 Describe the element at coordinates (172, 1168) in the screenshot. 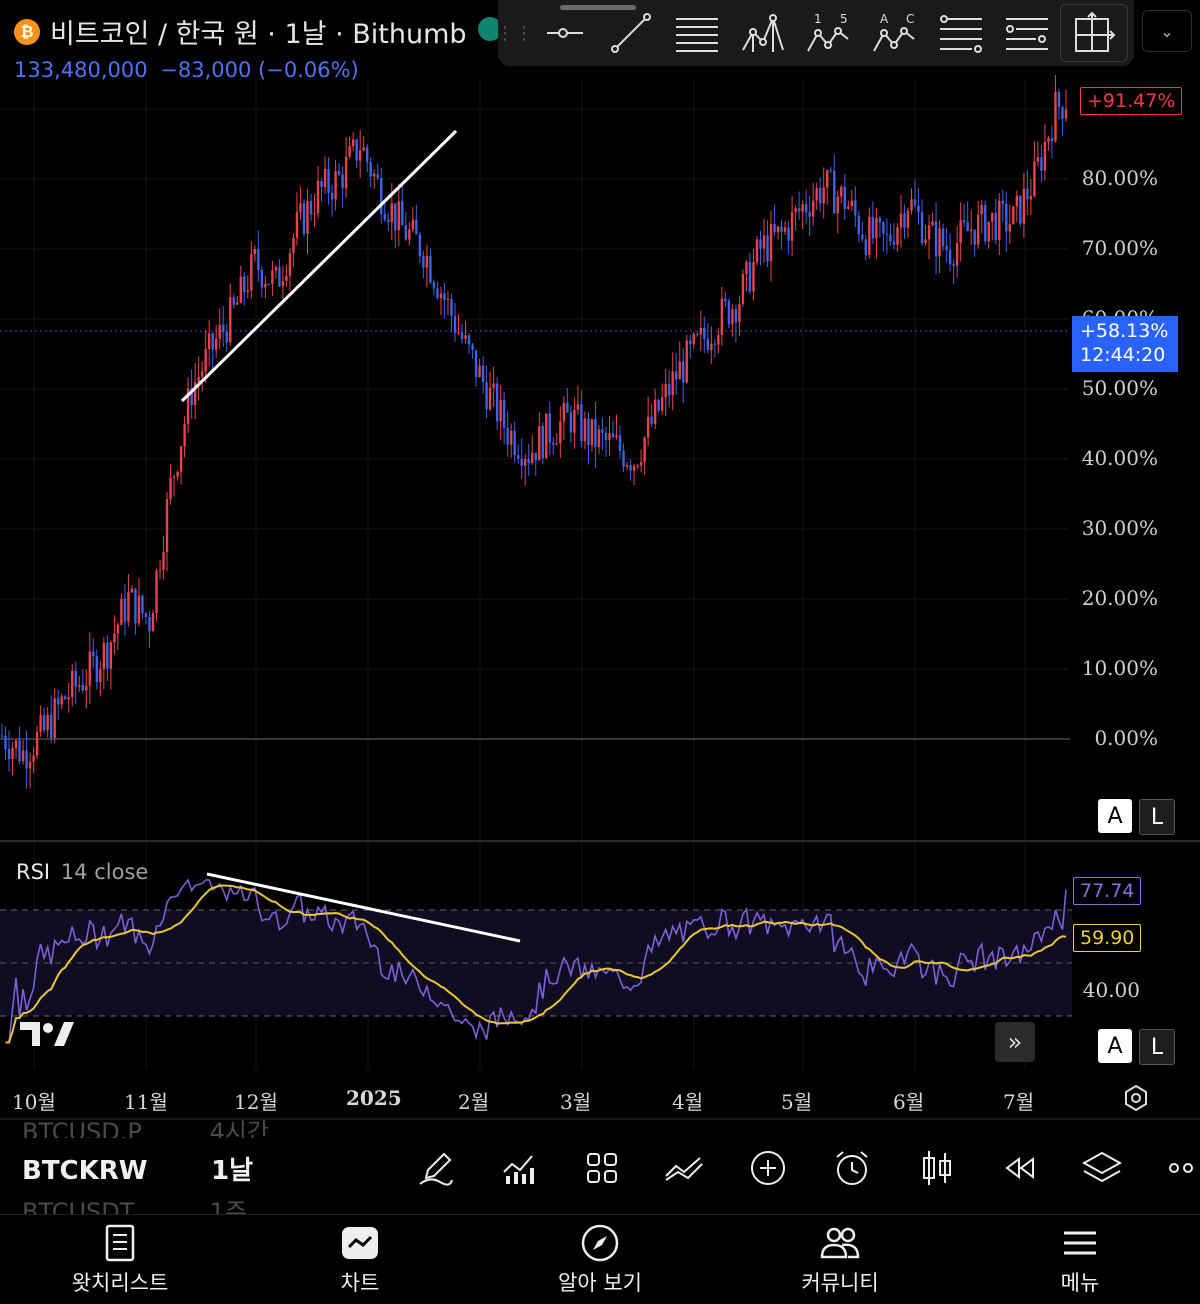

I see `symbol-list-item-active: BTCKRW 1날` at that location.